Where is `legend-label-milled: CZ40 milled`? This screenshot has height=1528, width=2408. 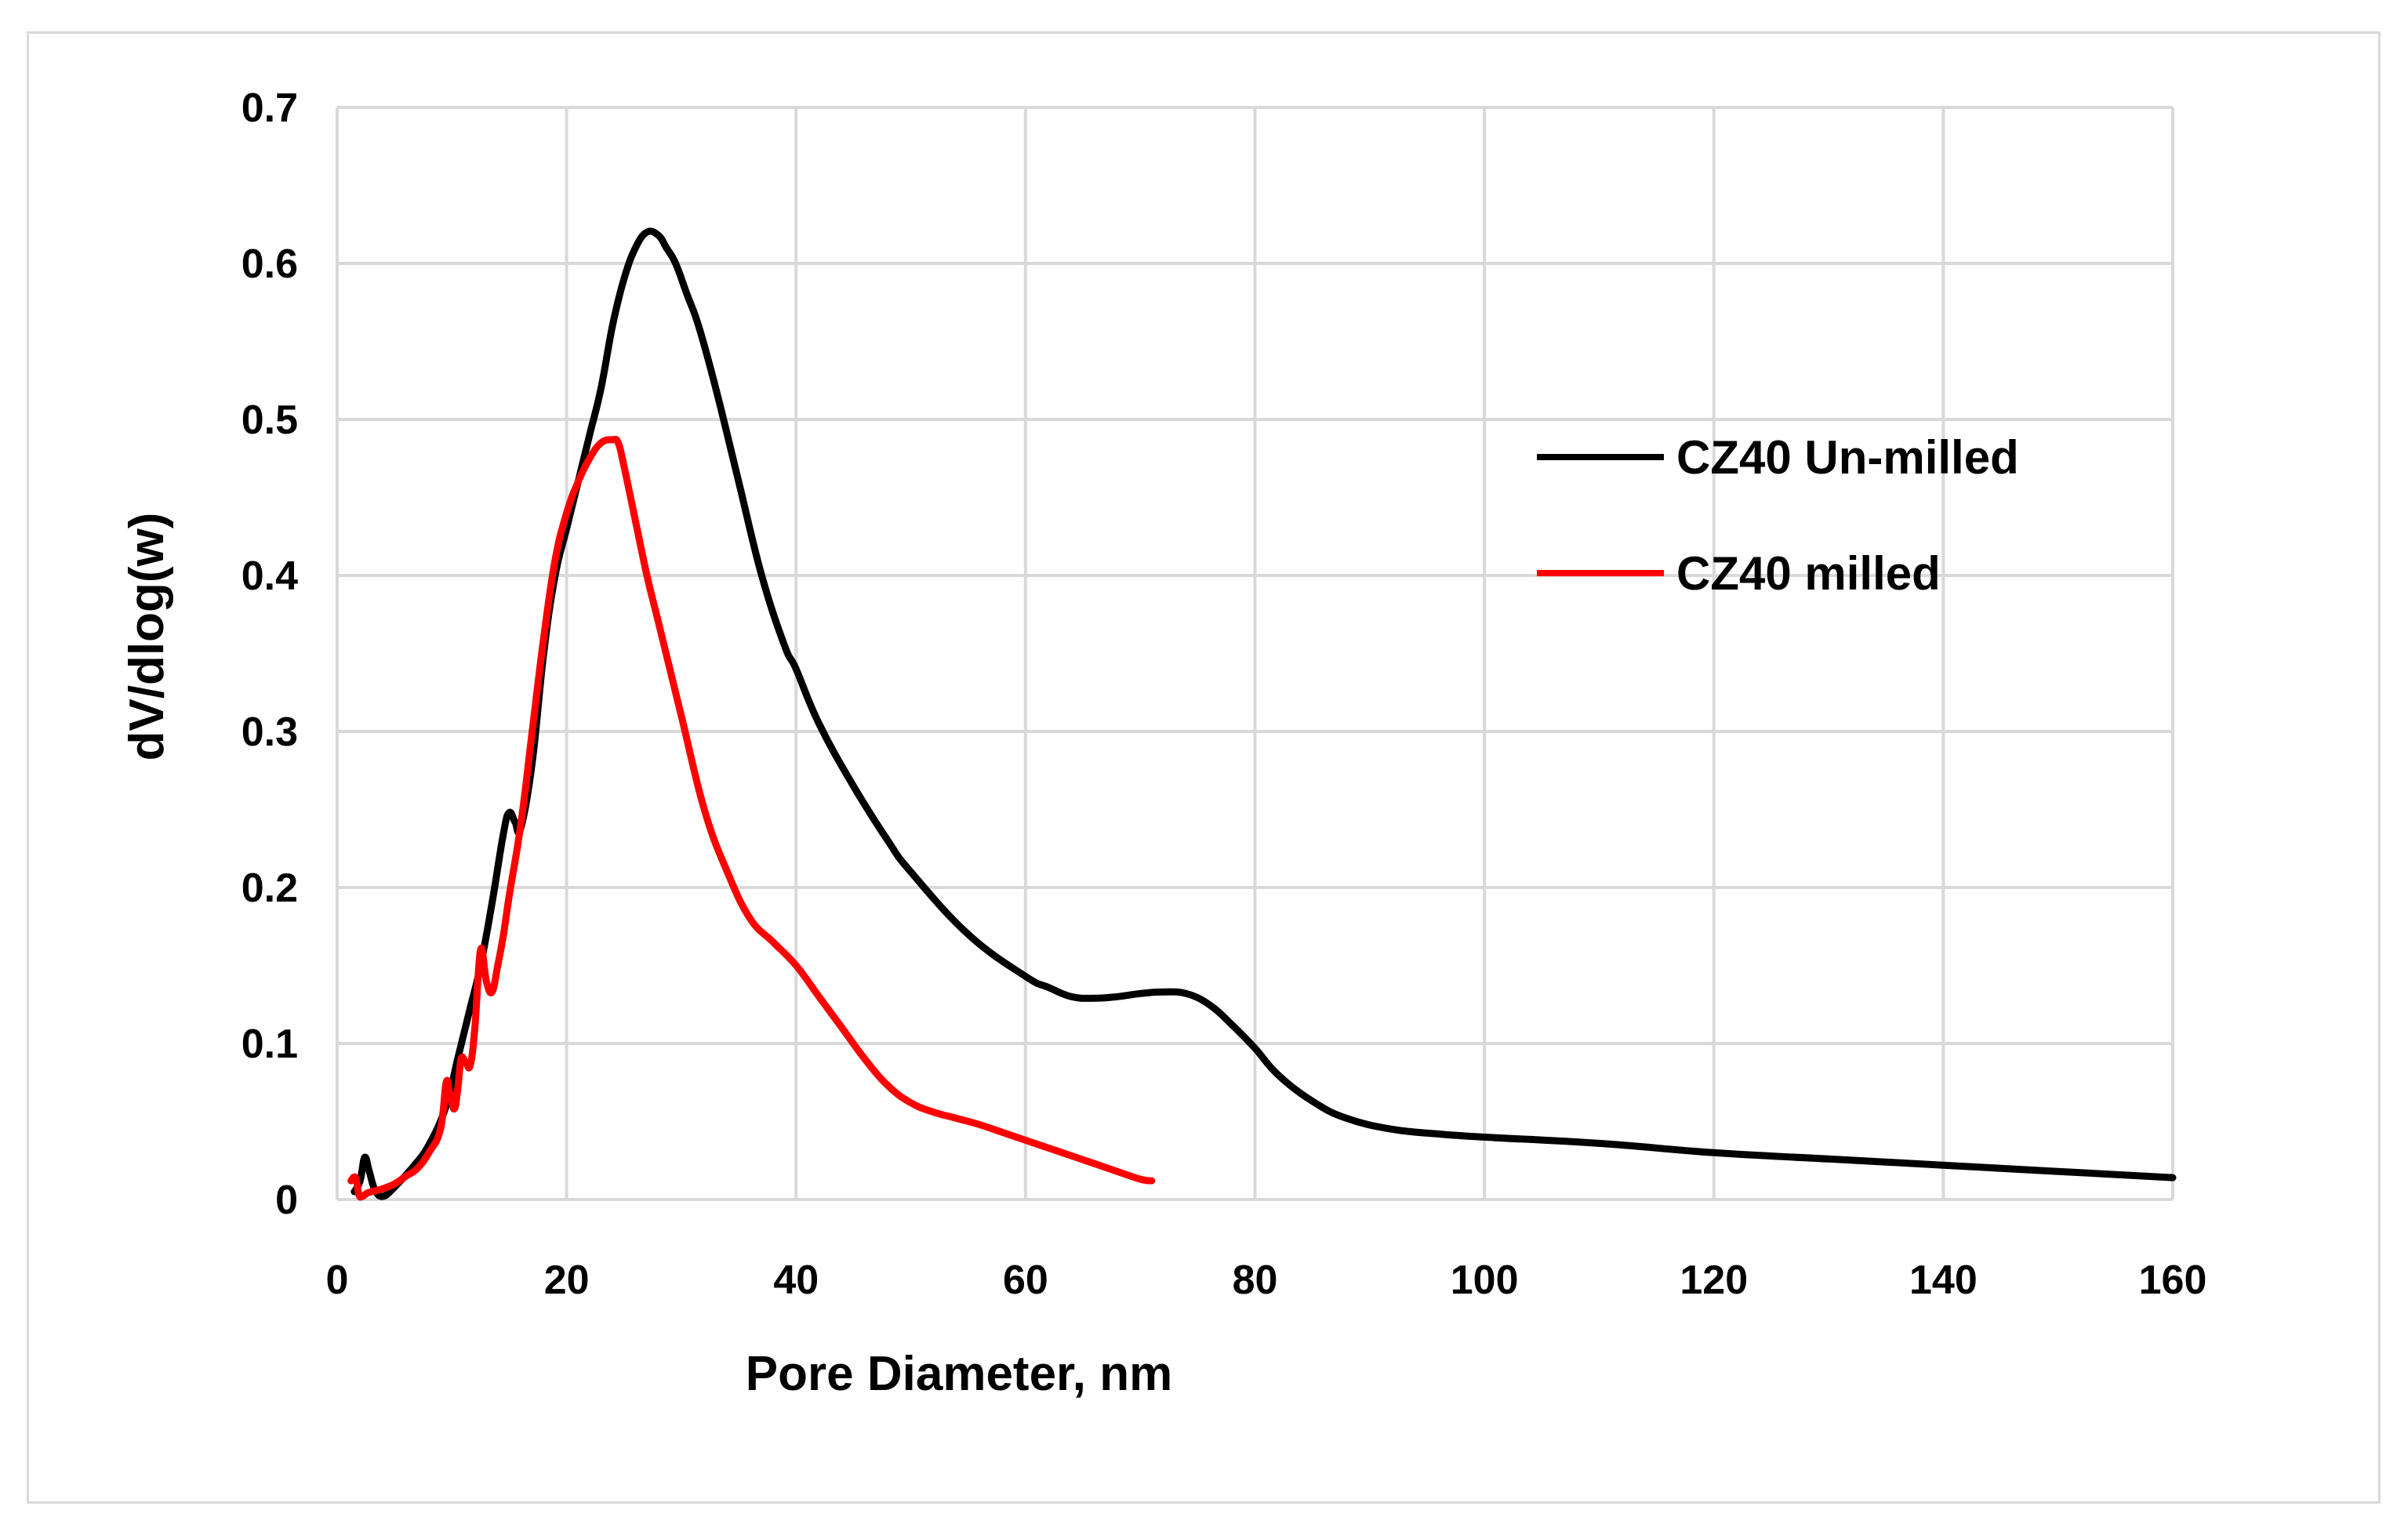
legend-label-milled: CZ40 milled is located at coordinates (1808, 573).